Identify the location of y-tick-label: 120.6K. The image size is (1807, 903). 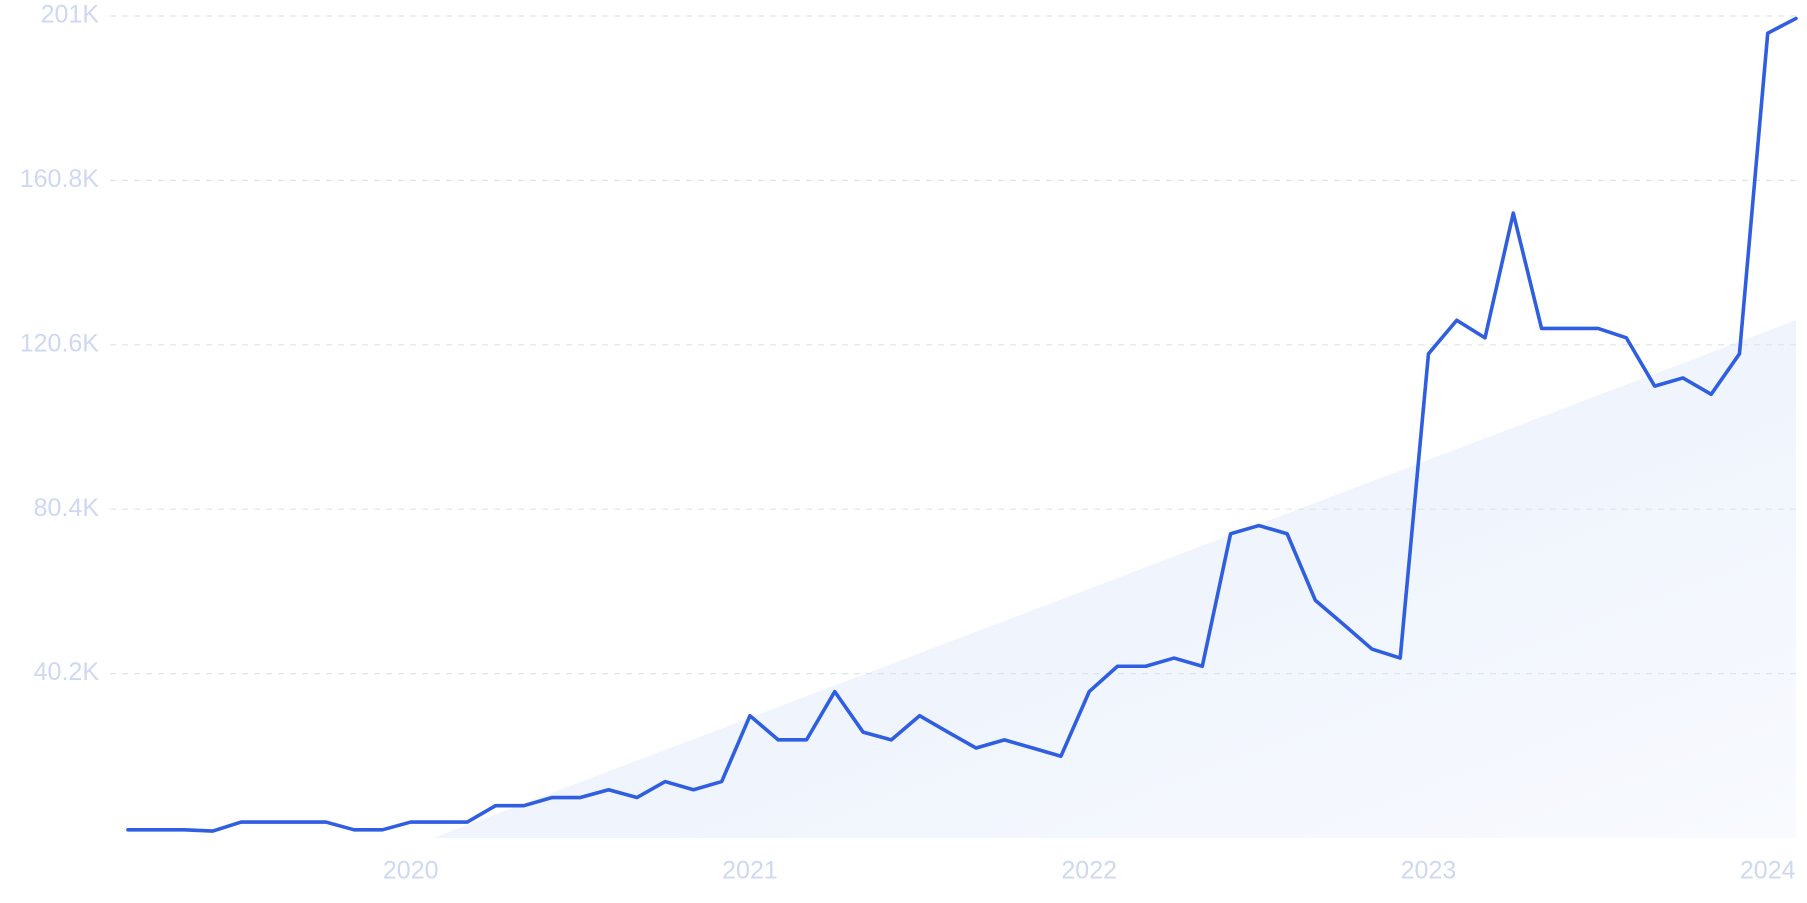
(60, 343).